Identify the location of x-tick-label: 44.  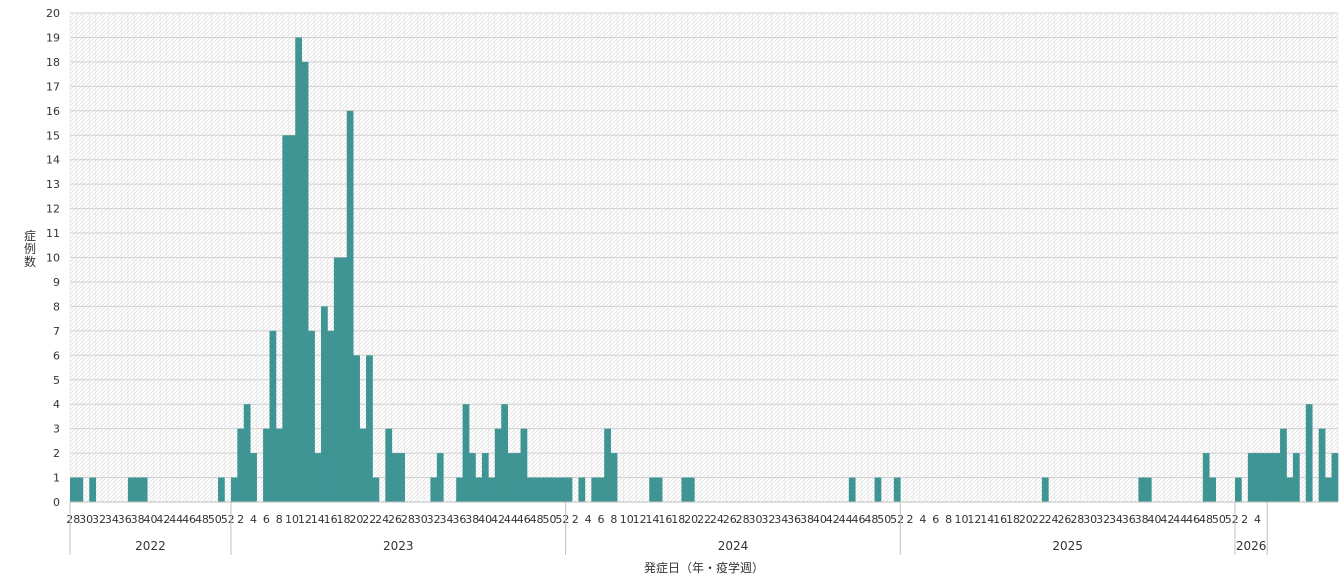
(846, 519).